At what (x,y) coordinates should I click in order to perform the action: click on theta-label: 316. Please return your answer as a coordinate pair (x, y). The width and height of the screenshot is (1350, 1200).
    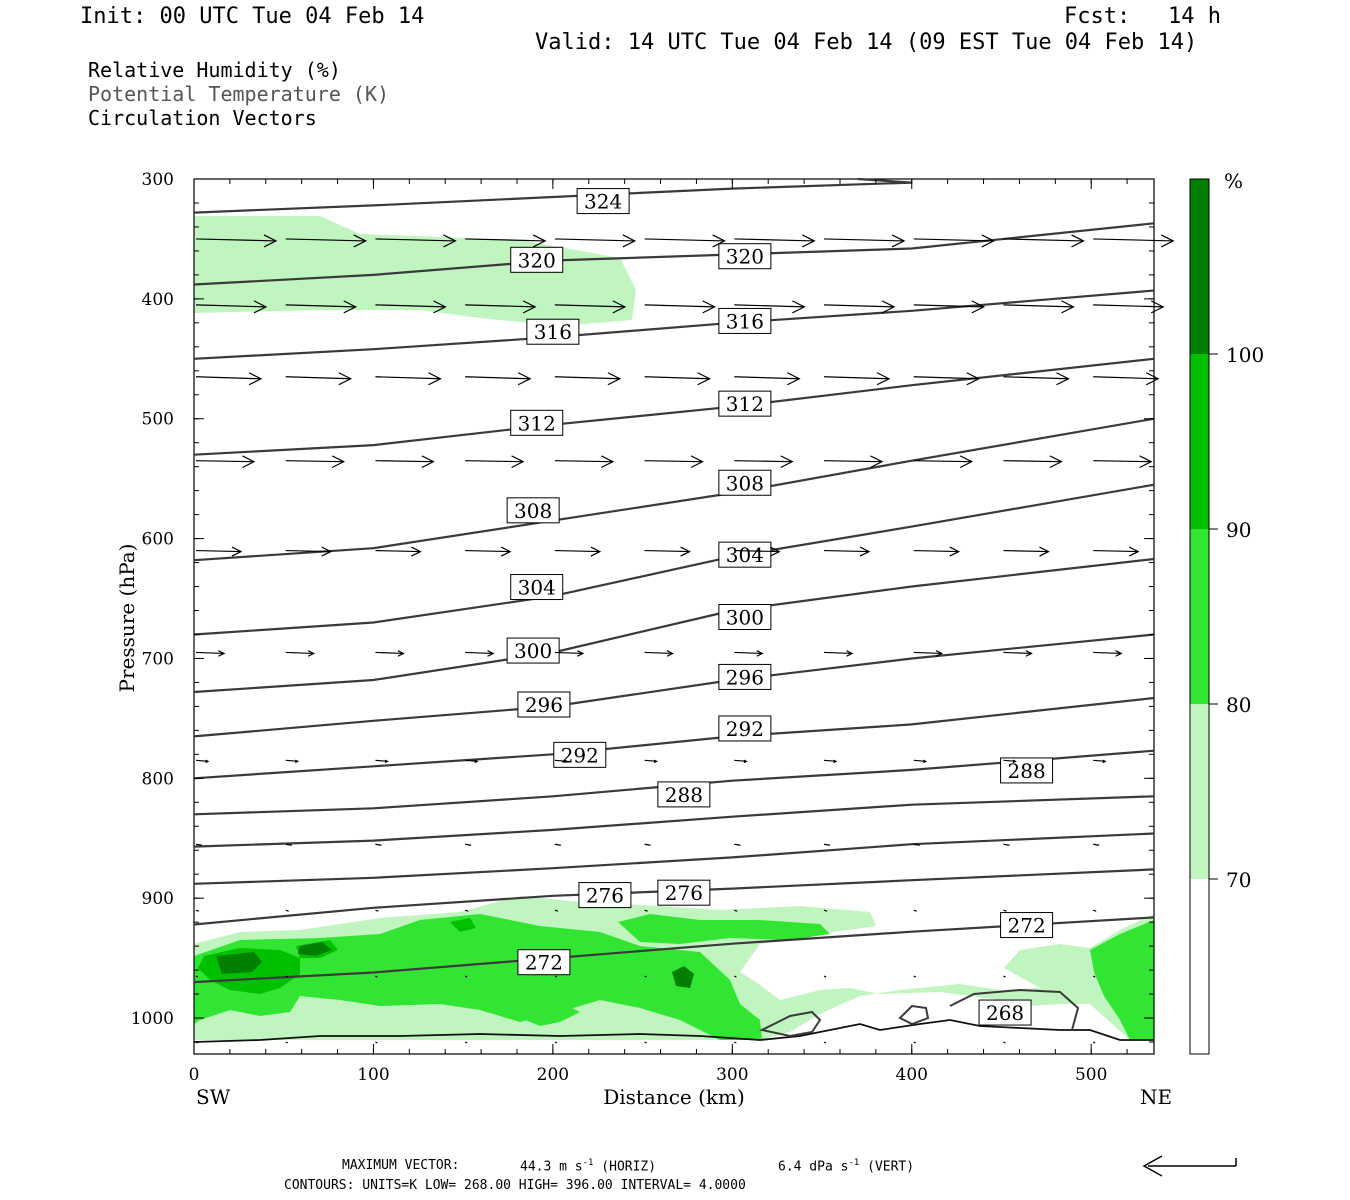
    Looking at the image, I should click on (745, 321).